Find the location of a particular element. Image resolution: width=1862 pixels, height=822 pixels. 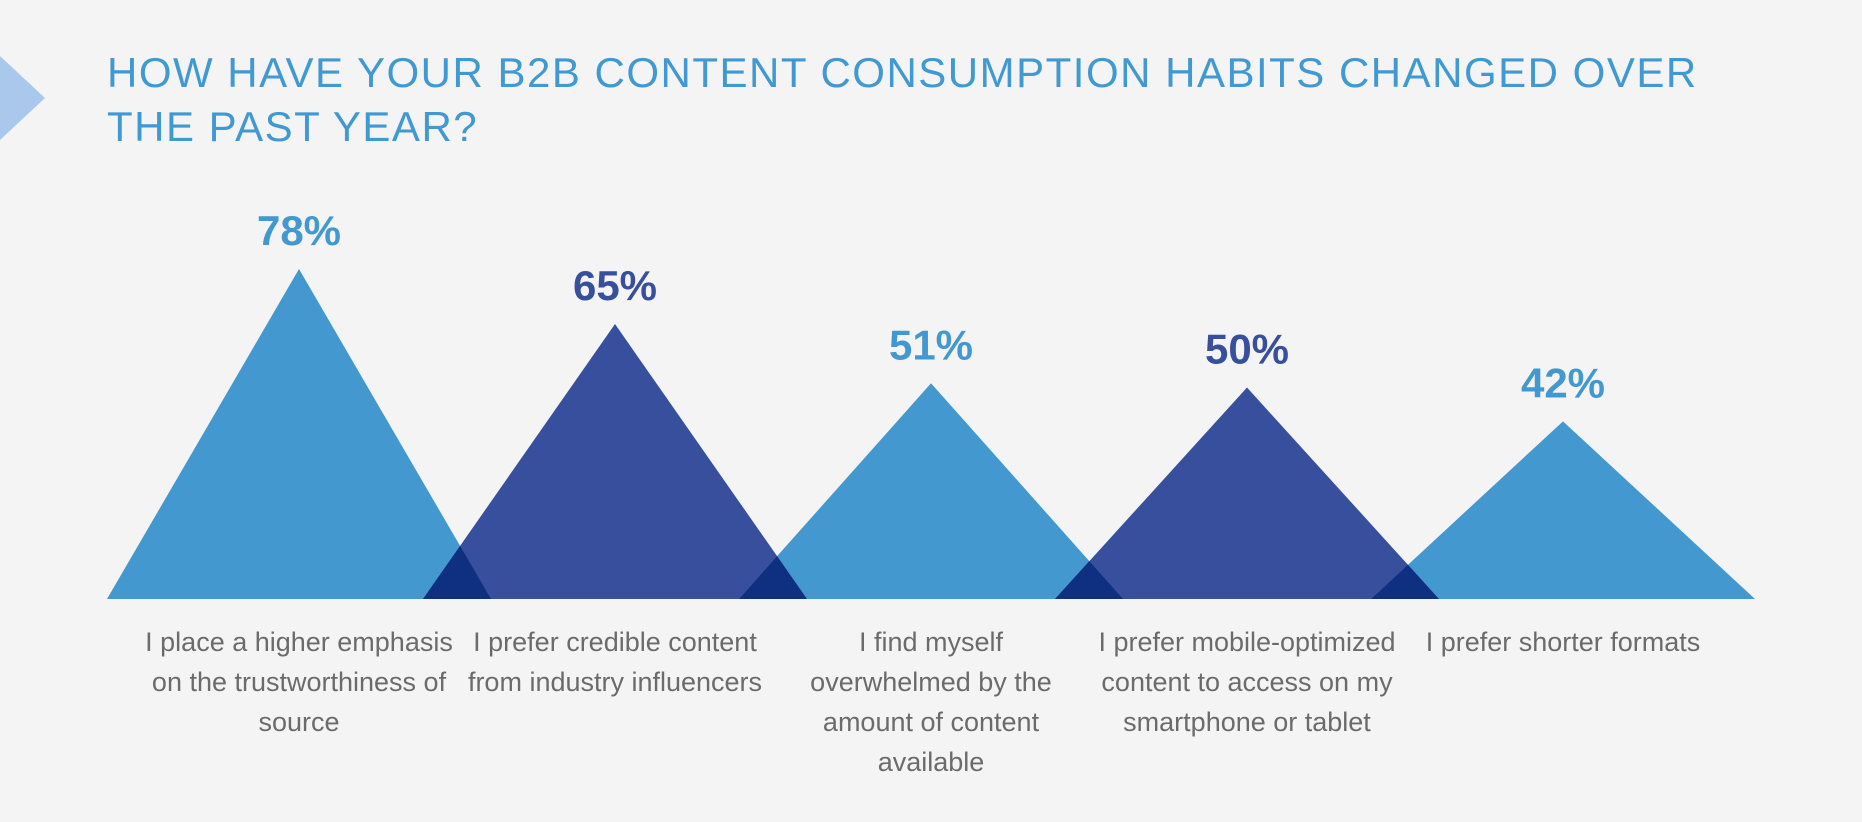

value-label-1: 78% is located at coordinates (299, 230).